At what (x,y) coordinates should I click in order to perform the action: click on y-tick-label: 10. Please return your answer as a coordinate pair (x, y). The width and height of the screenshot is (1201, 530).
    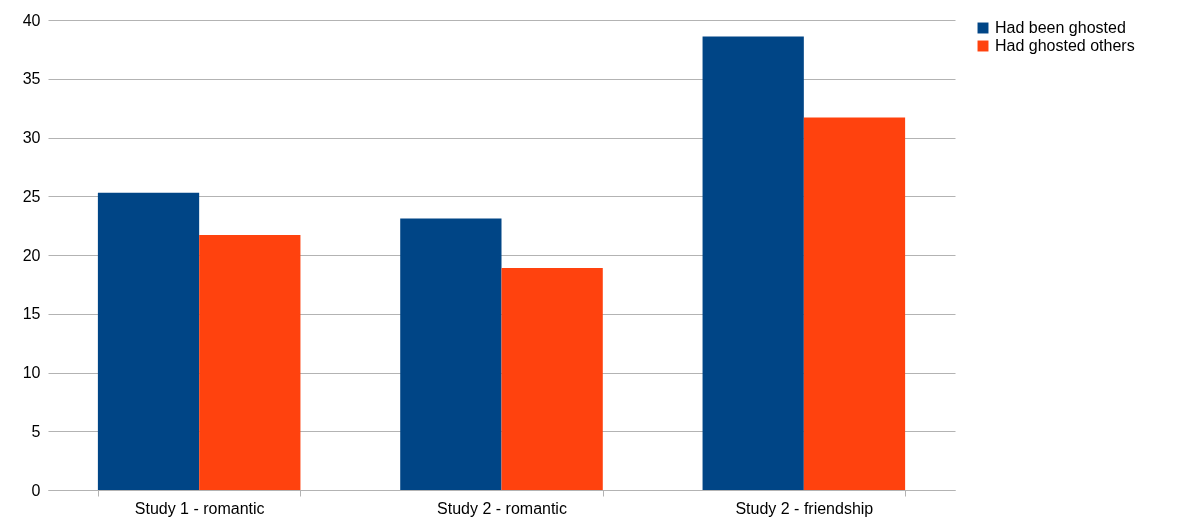
    Looking at the image, I should click on (31, 372).